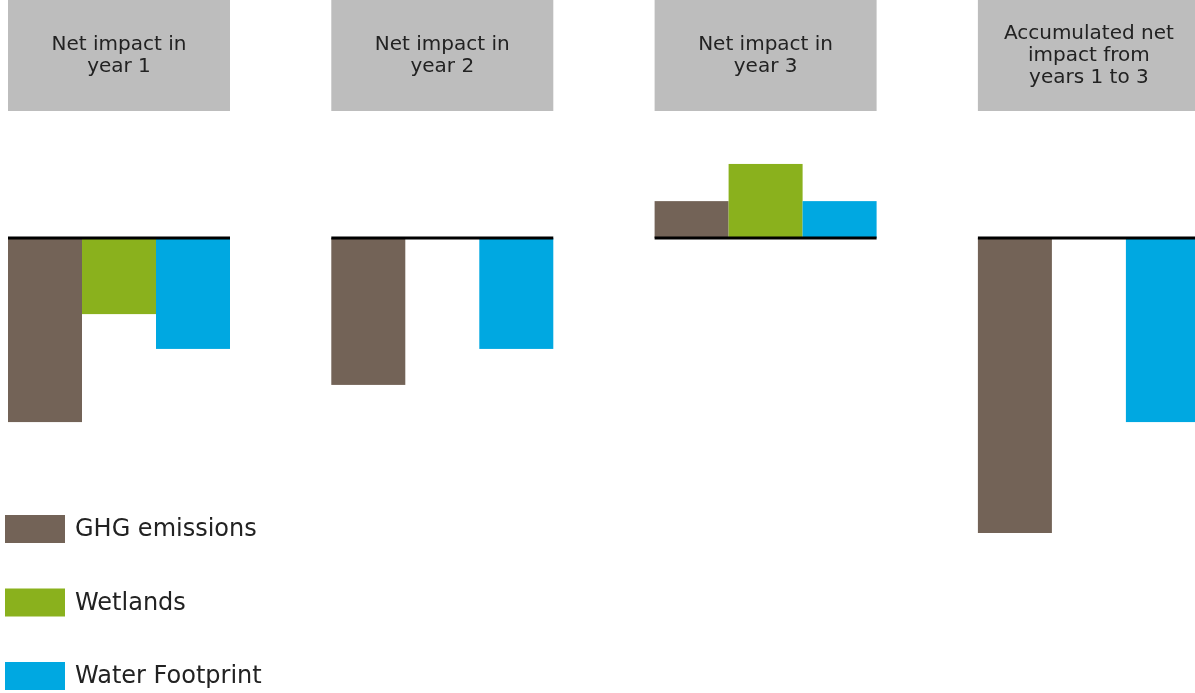 The width and height of the screenshot is (1195, 693). I want to click on x-tick-label: Accumulated net impact from years 1 to 3, so click(1089, 53).